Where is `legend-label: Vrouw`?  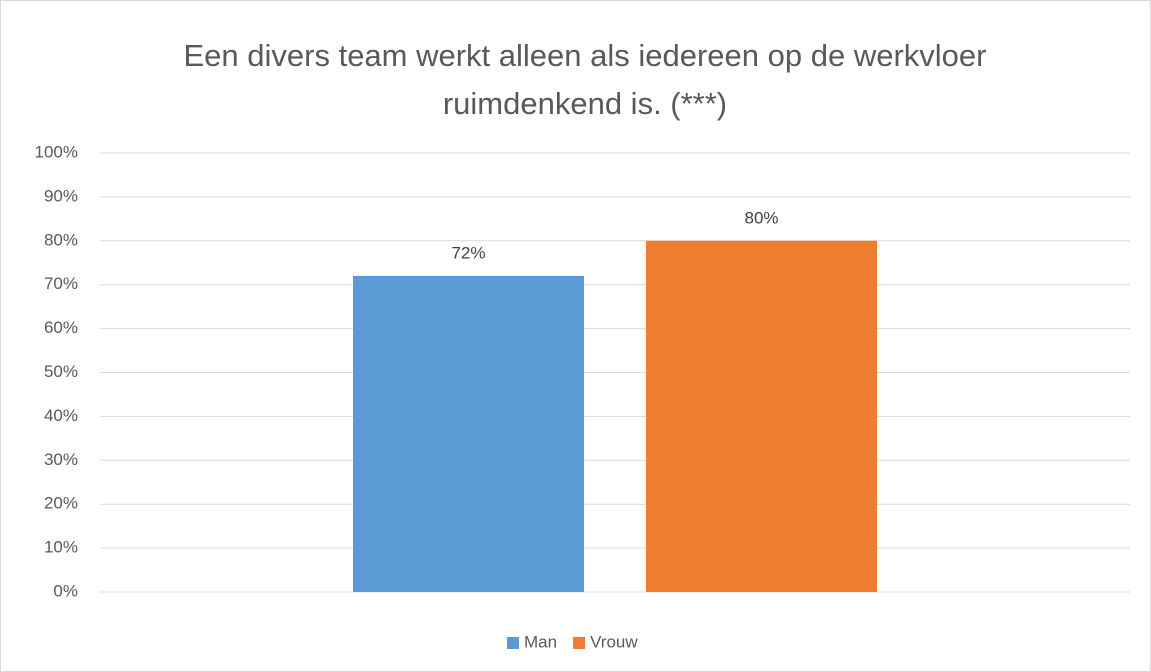
legend-label: Vrouw is located at coordinates (614, 641).